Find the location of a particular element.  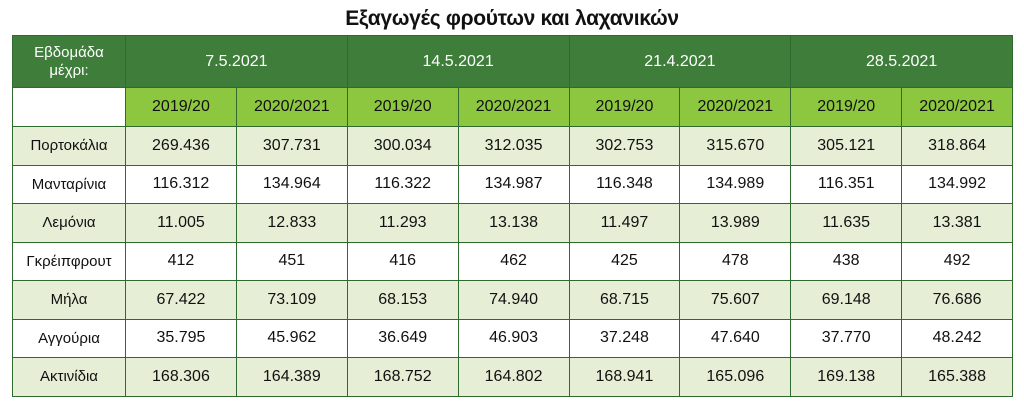

value-cell: 68.153 is located at coordinates (402, 300).